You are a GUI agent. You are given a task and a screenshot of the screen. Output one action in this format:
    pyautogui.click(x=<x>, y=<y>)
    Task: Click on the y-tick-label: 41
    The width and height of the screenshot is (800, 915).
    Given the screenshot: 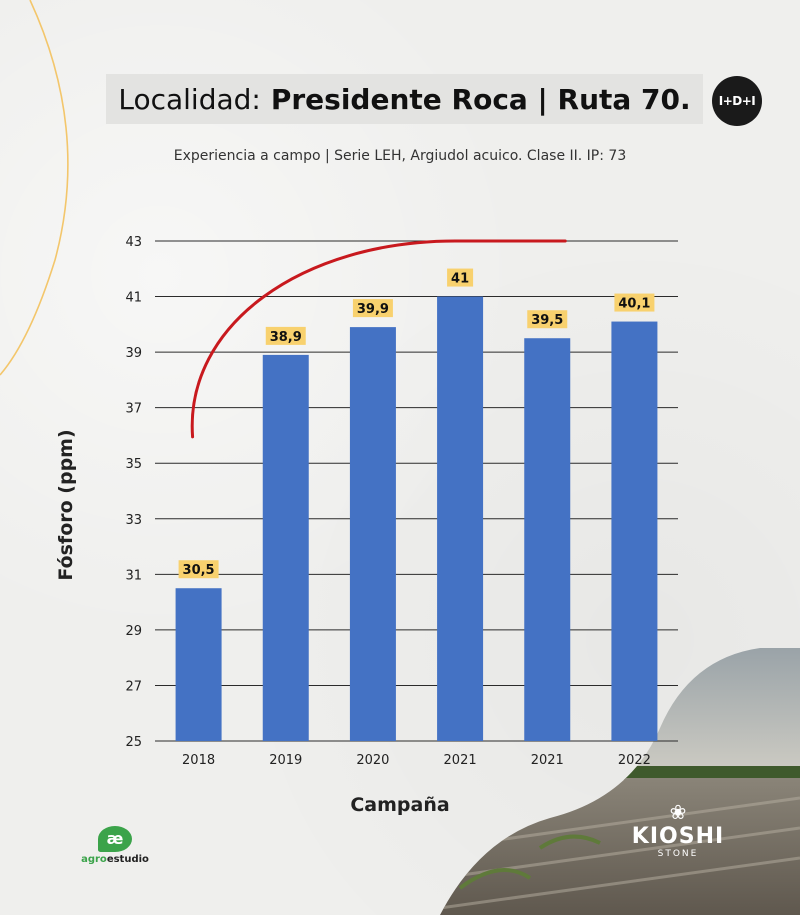 What is the action you would take?
    pyautogui.click(x=133, y=298)
    